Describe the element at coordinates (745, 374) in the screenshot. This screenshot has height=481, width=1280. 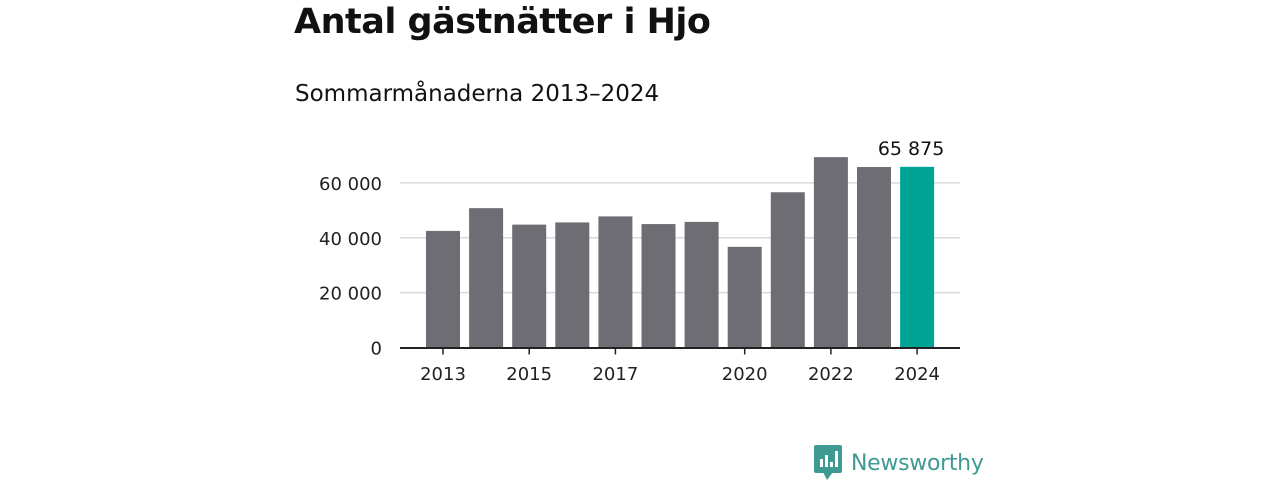
I see `x-tick-label: 2020` at that location.